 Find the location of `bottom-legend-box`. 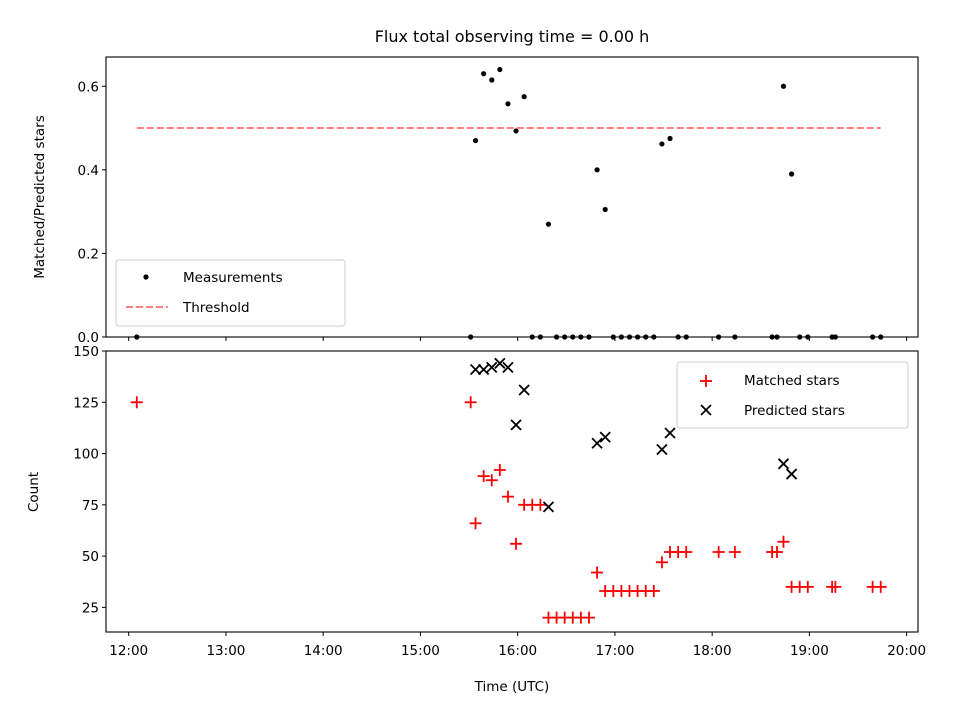

bottom-legend-box is located at coordinates (792, 395).